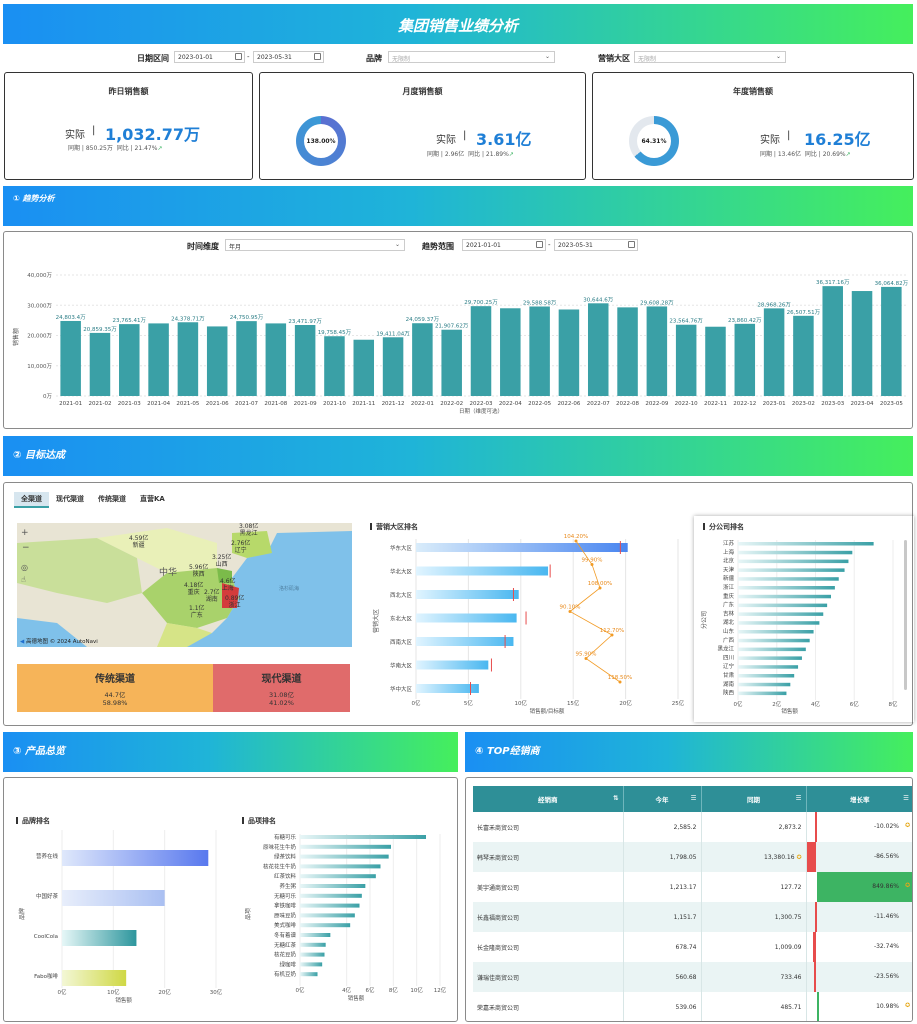 This screenshot has width=917, height=1024. I want to click on map-label-value: 4.18亿, so click(194, 585).